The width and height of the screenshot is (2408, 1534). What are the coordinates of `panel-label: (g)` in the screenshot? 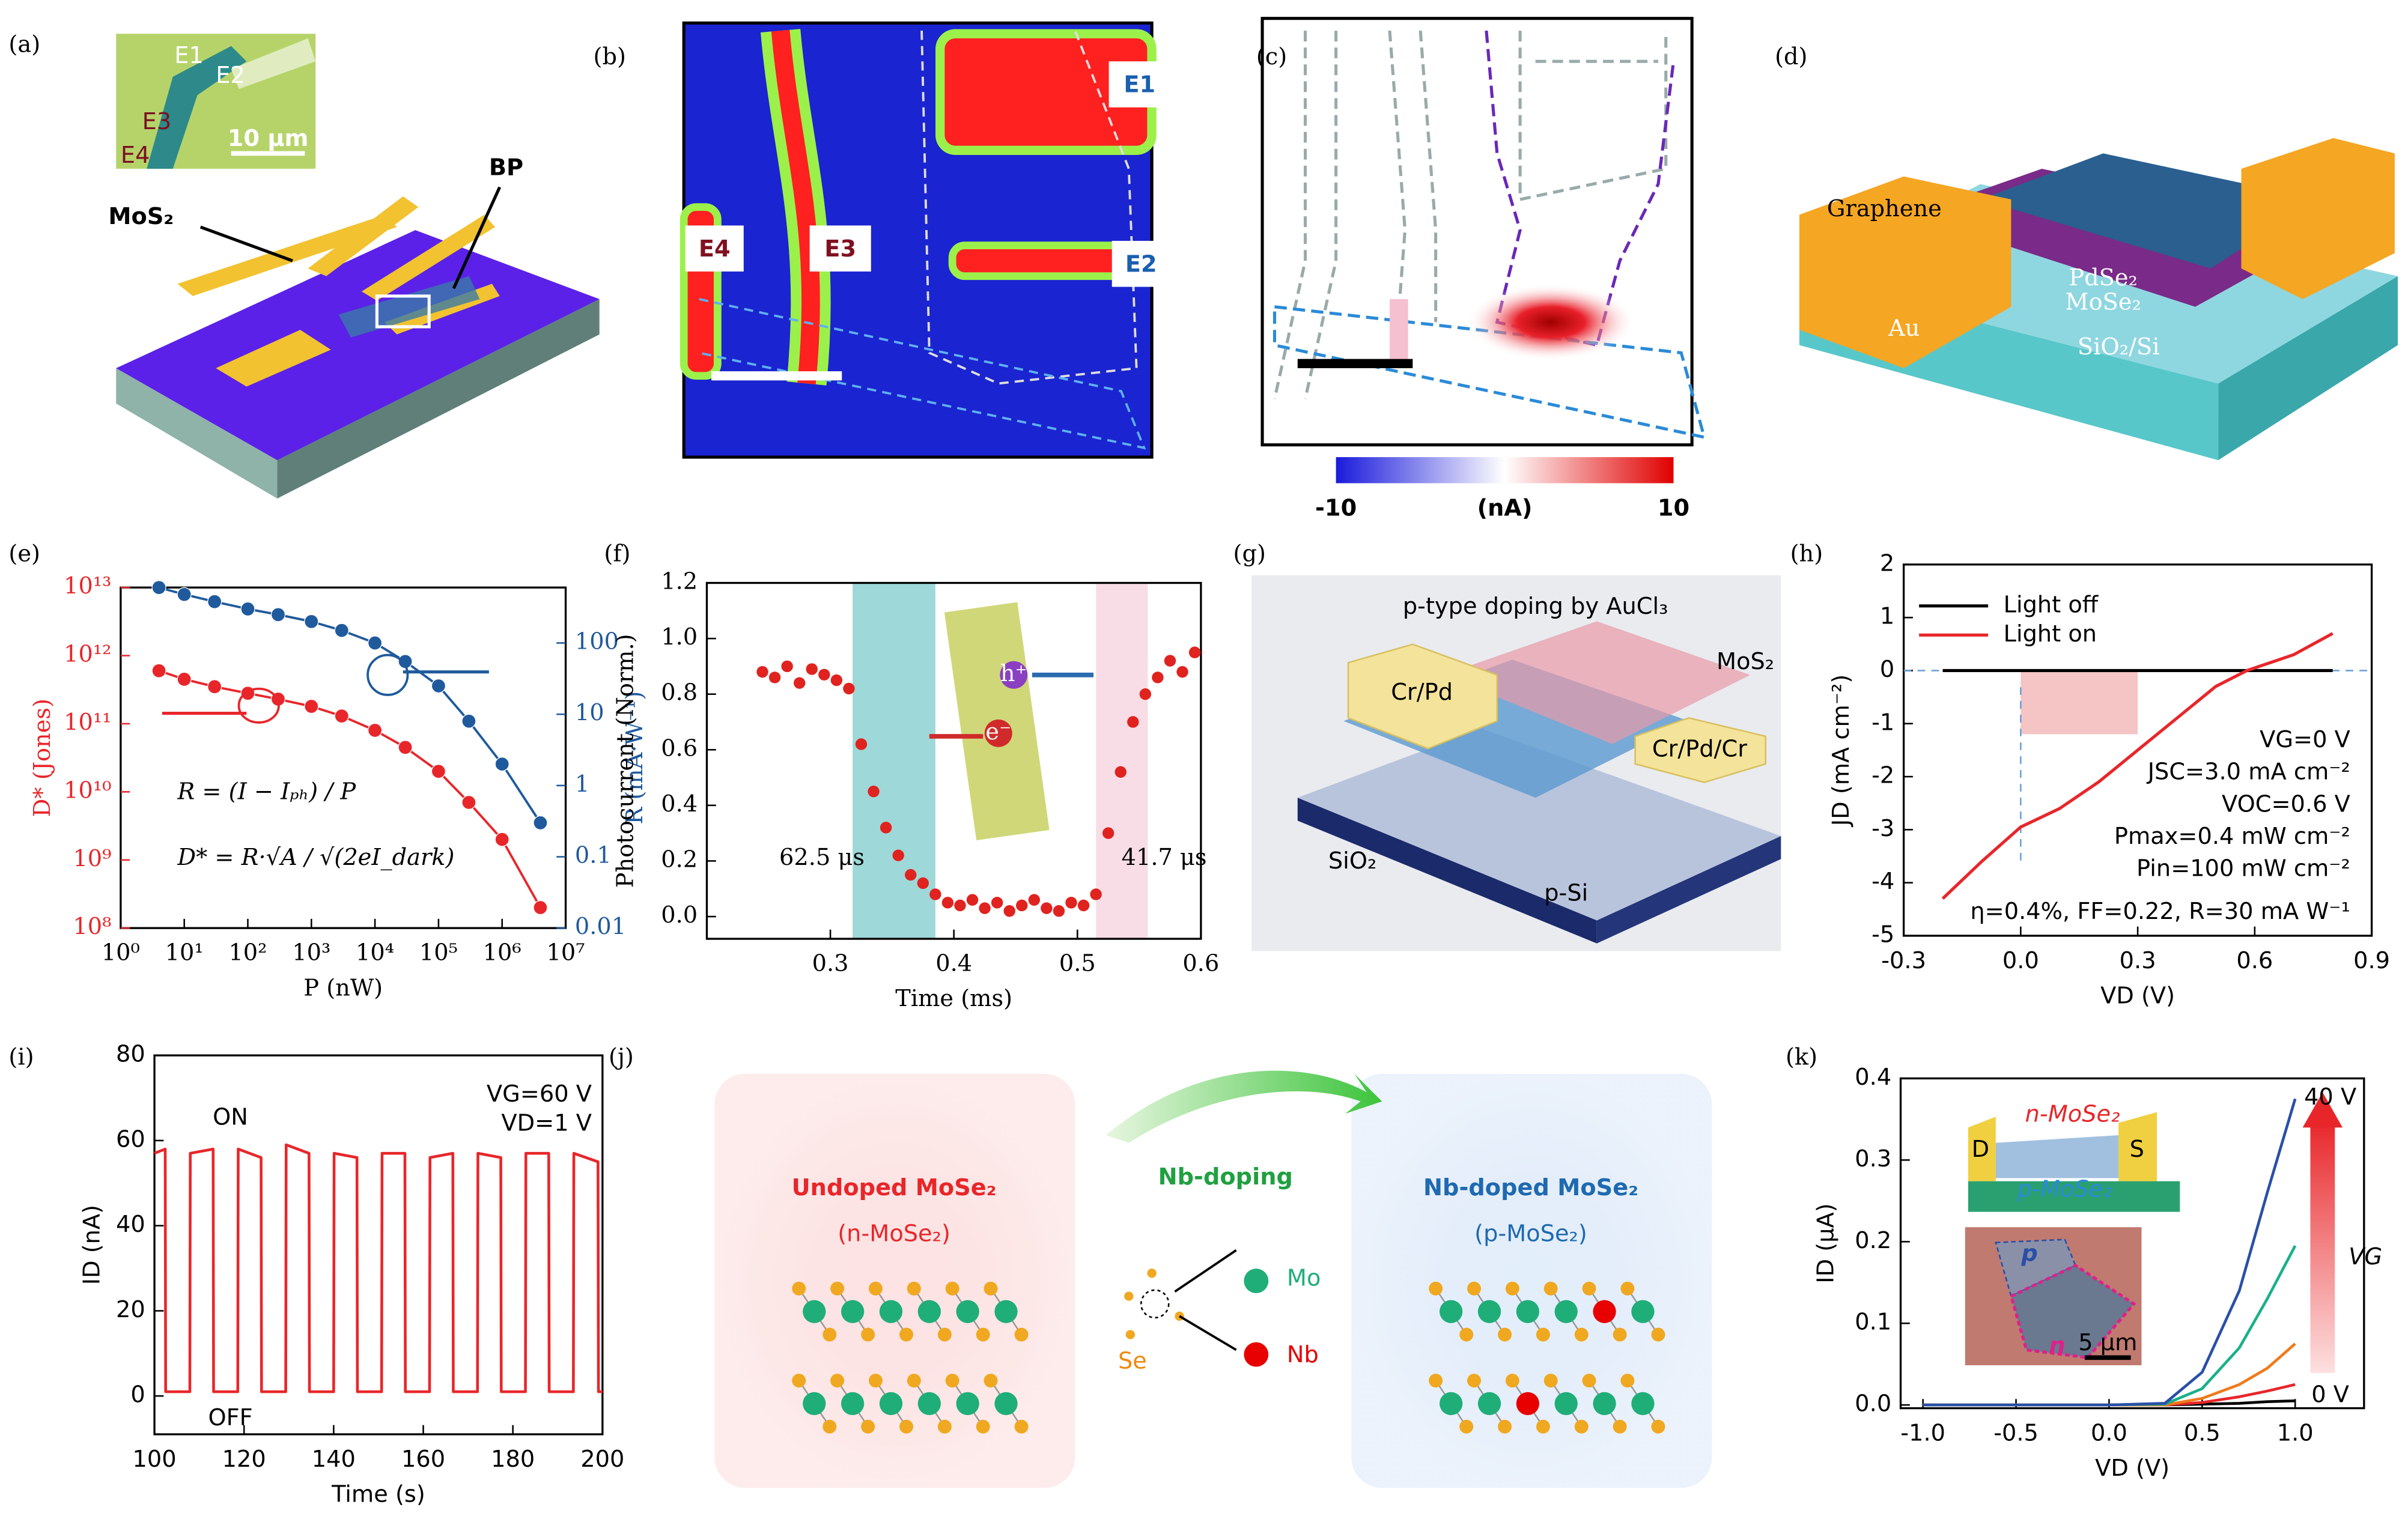 It's located at (1249, 554).